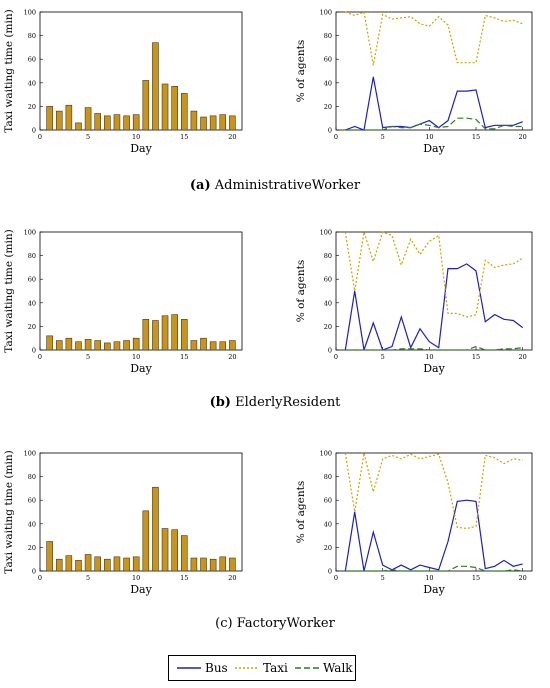 The image size is (550, 688). I want to click on panel-0-series-taxi-line, so click(434, 38).